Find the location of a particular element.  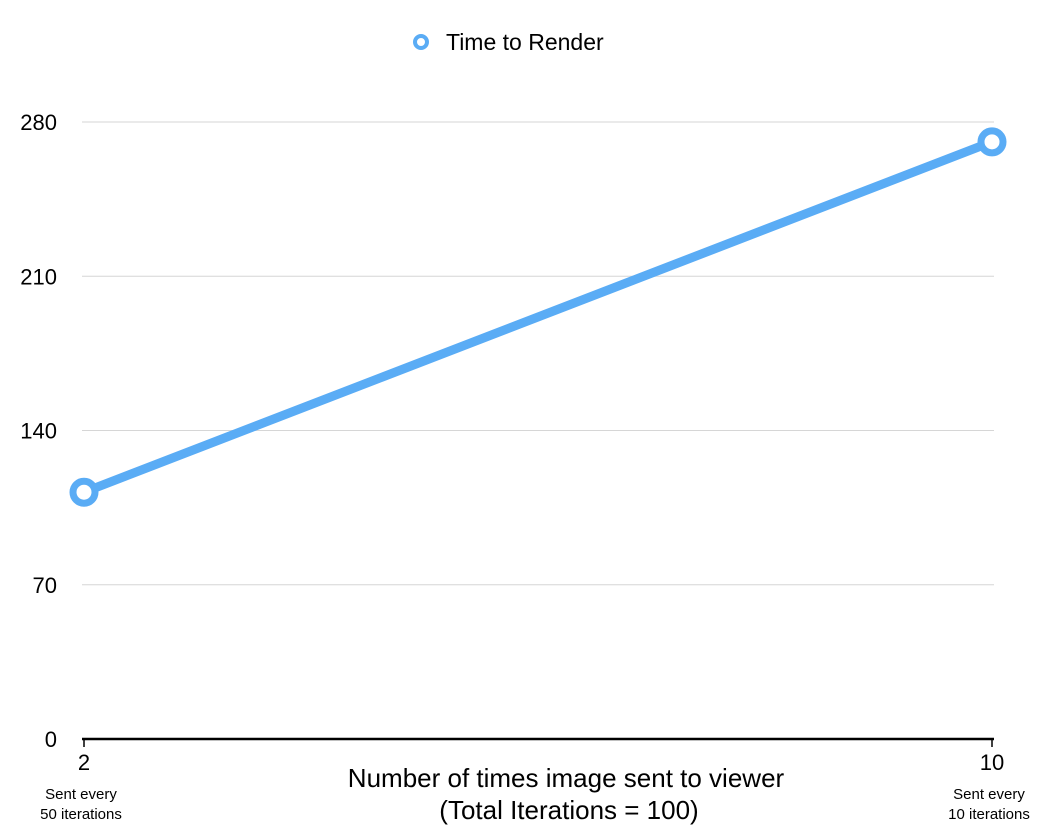

legend-label: Time to Render is located at coordinates (525, 42).